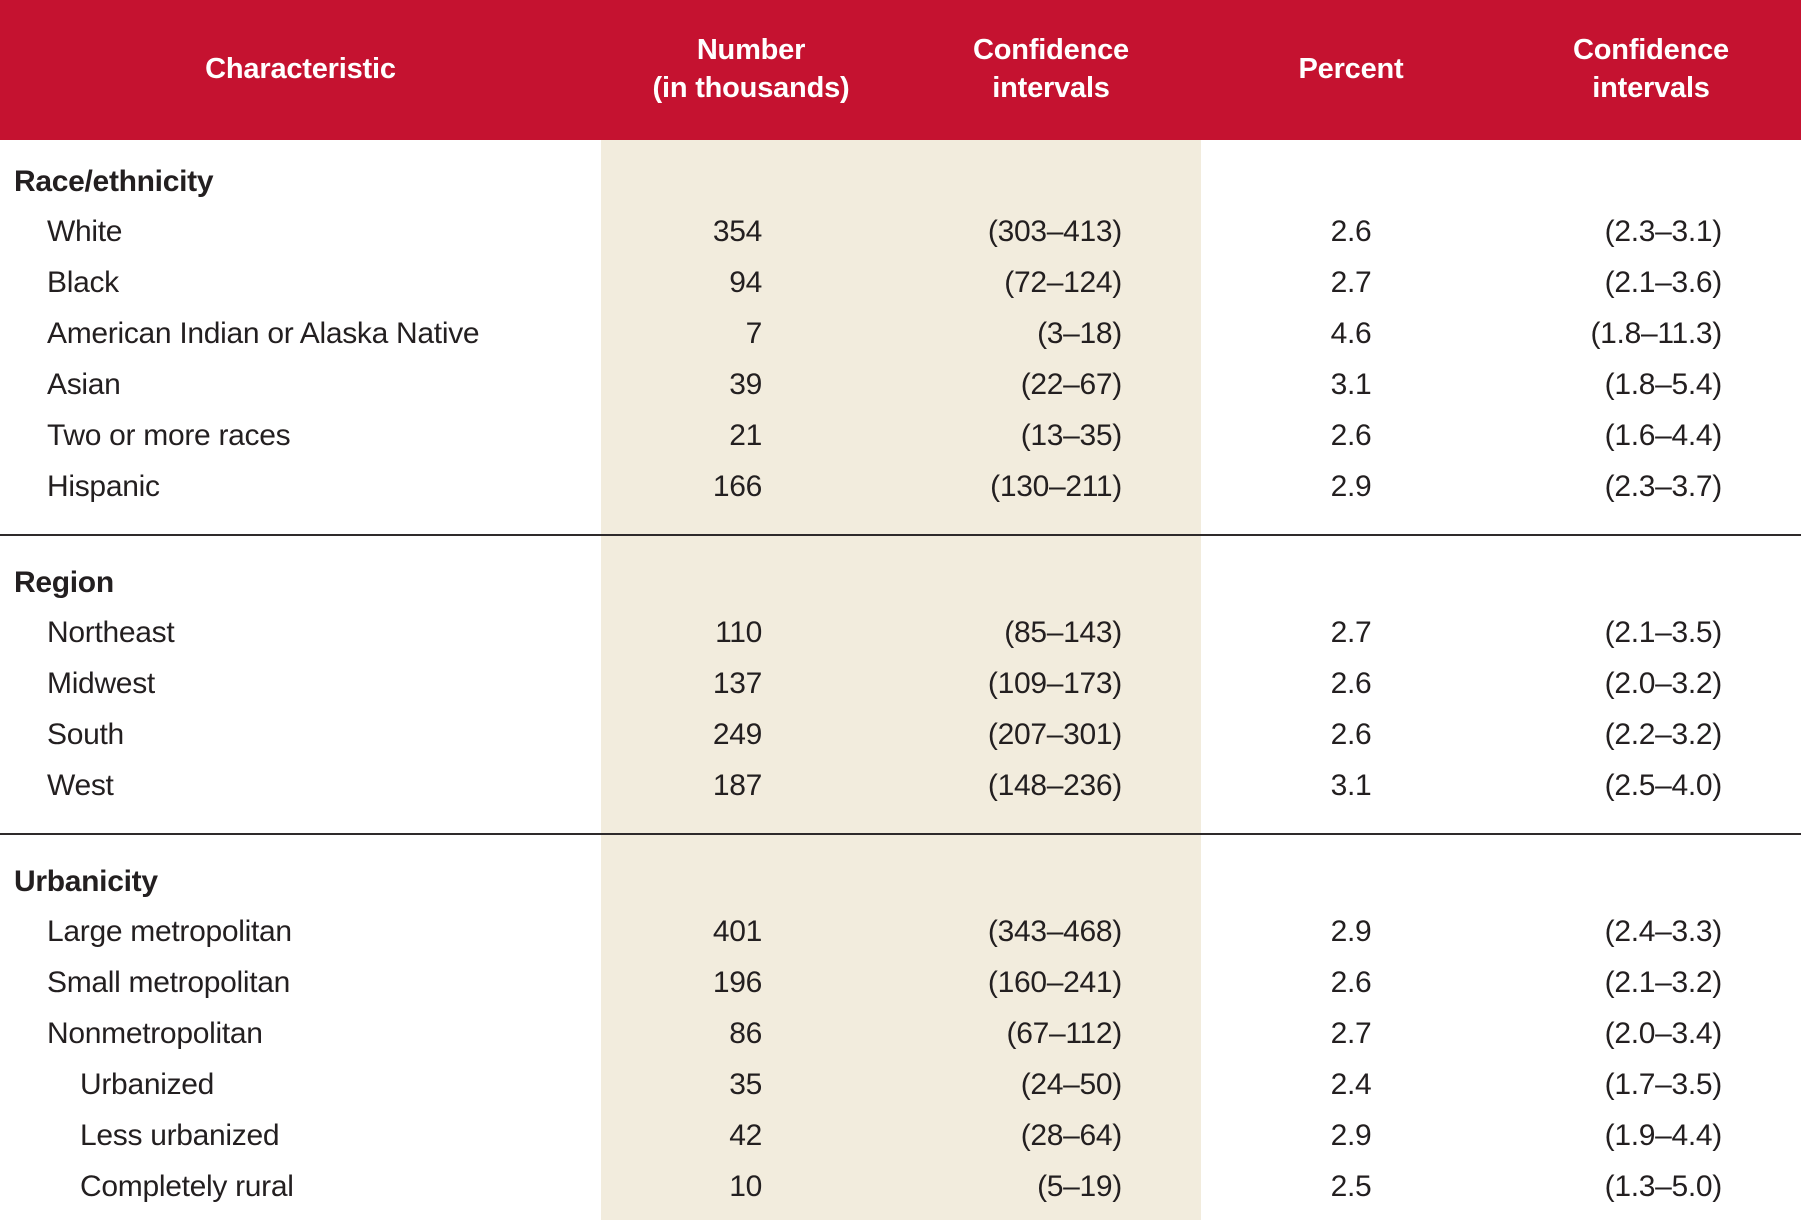 Image resolution: width=1801 pixels, height=1220 pixels. What do you see at coordinates (1663, 282) in the screenshot?
I see `confidence-interval-percent-cell: (2.1–3.6)` at bounding box center [1663, 282].